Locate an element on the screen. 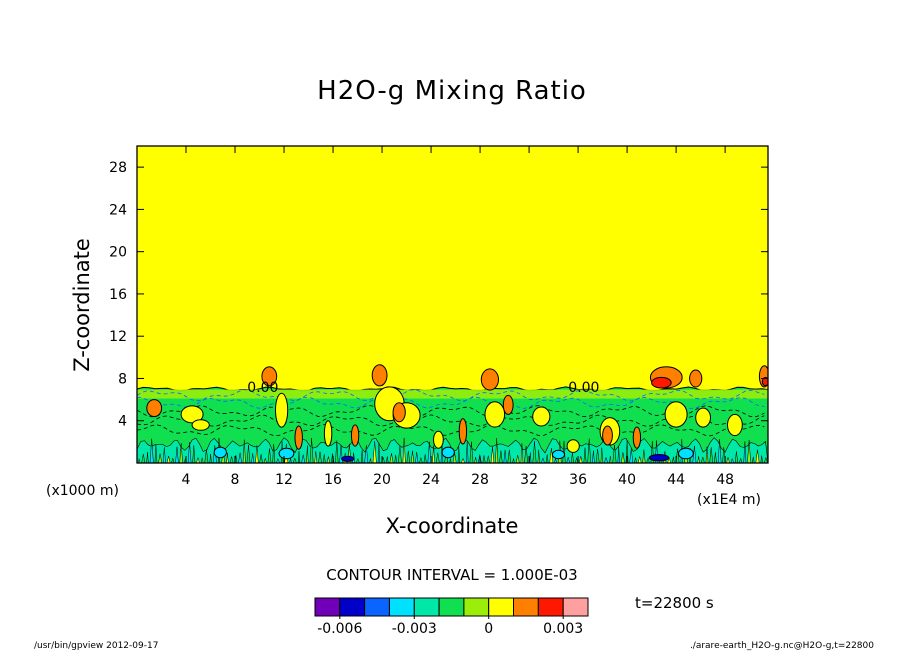  y-axis-unit: (x1000 m) is located at coordinates (82, 491).